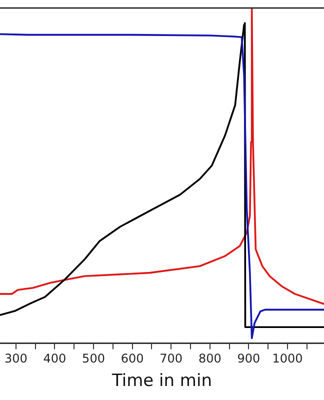 This screenshot has height=400, width=324. What do you see at coordinates (171, 359) in the screenshot?
I see `x-tick-label: 700` at bounding box center [171, 359].